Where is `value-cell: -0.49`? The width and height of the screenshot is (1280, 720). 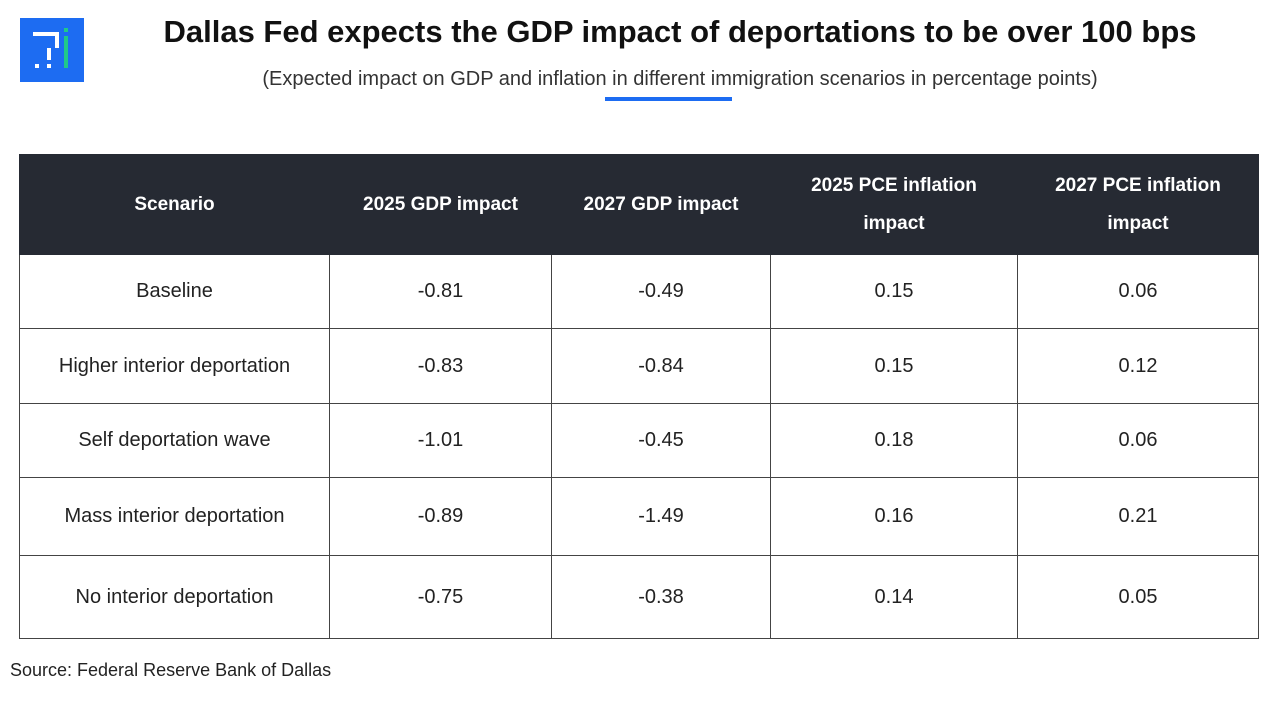 value-cell: -0.49 is located at coordinates (661, 291).